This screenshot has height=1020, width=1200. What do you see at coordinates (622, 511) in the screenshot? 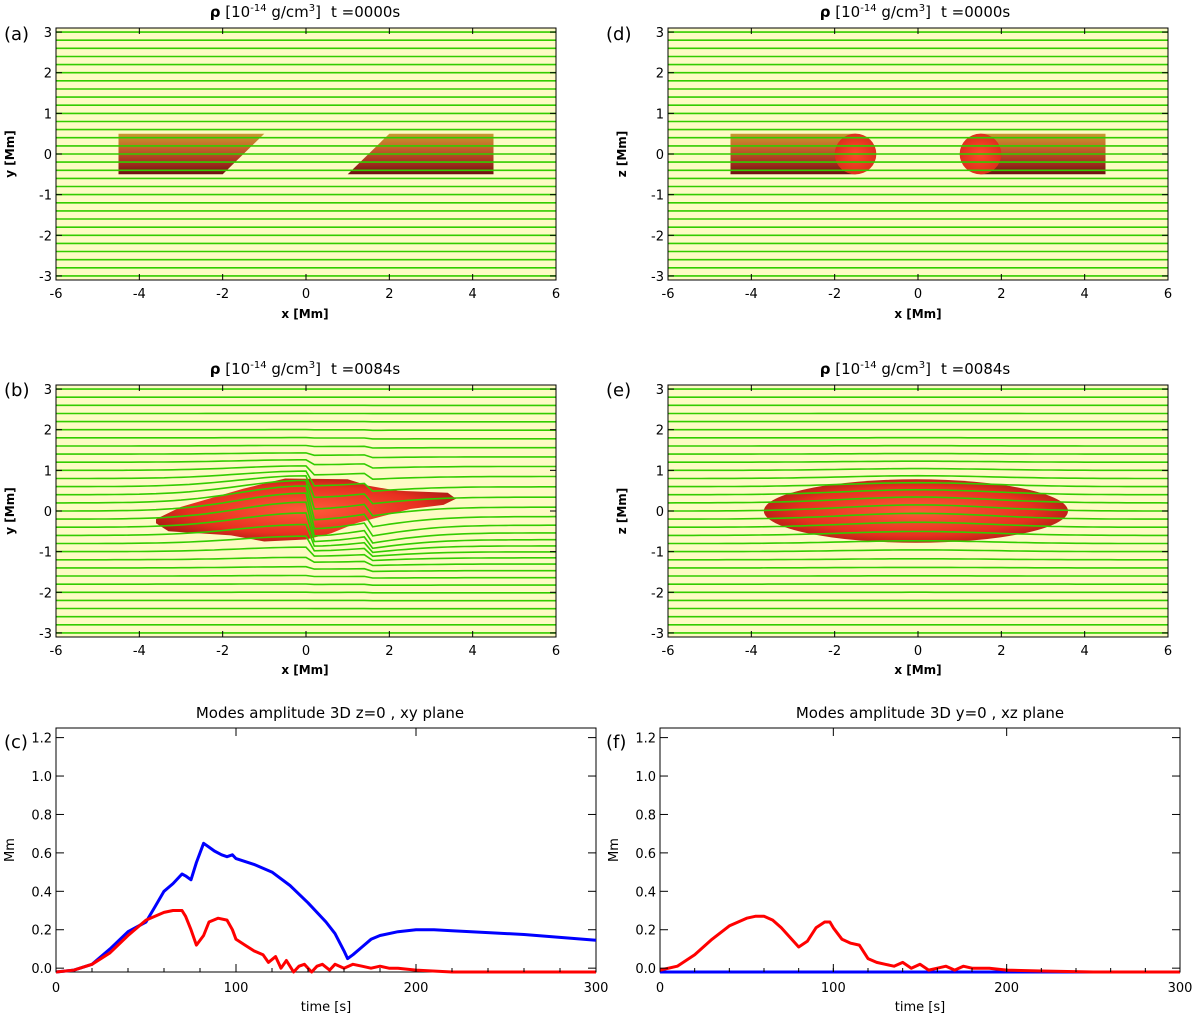
I see `ylabel-e: z [Mm]` at bounding box center [622, 511].